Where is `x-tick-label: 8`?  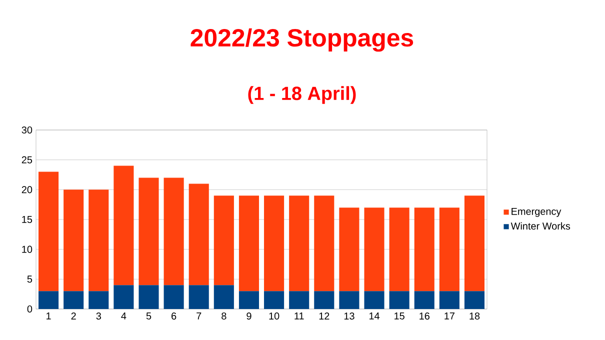
x-tick-label: 8 is located at coordinates (224, 316).